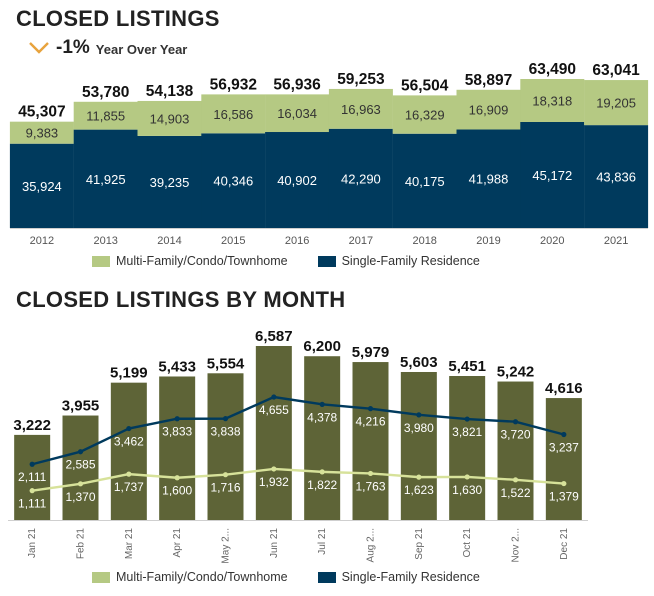 The width and height of the screenshot is (654, 596). Describe the element at coordinates (226, 363) in the screenshot. I see `data-label-month-total: 5,554` at that location.